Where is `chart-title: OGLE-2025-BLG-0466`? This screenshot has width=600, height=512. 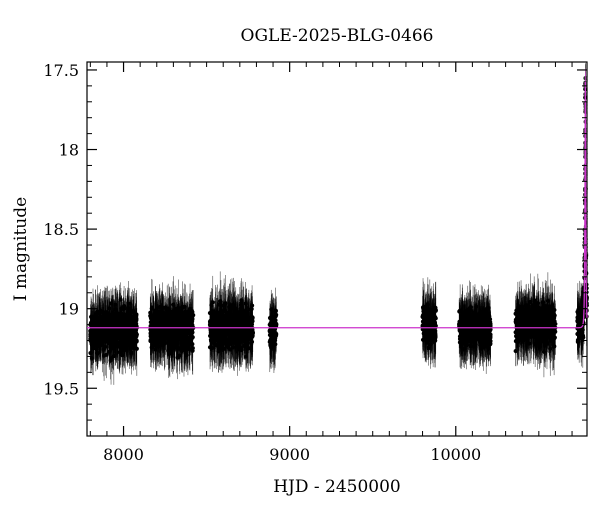 chart-title: OGLE-2025-BLG-0466 is located at coordinates (337, 36).